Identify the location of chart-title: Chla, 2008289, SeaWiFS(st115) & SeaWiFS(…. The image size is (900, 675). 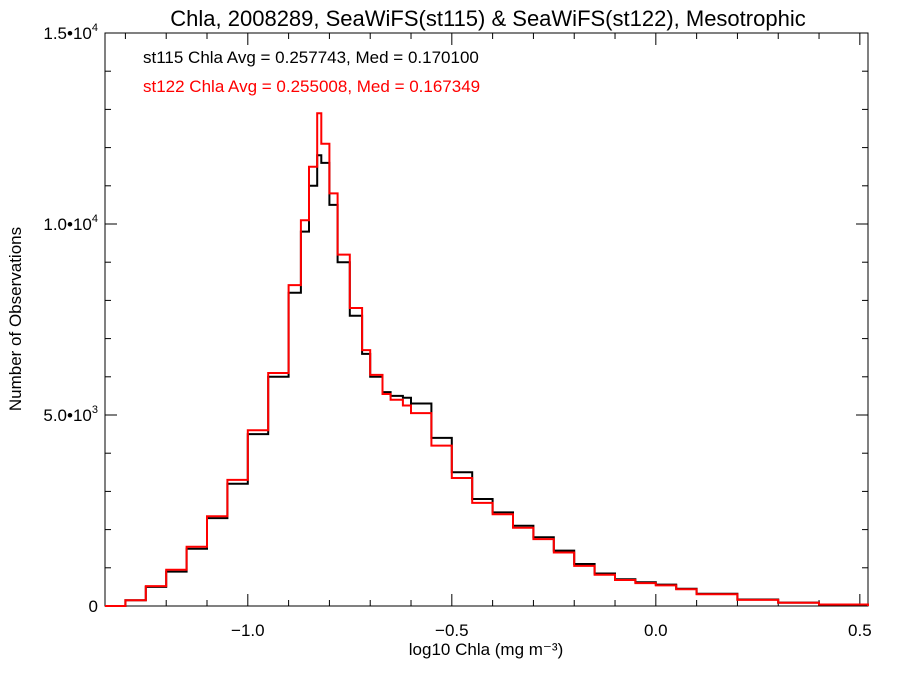
(487, 18).